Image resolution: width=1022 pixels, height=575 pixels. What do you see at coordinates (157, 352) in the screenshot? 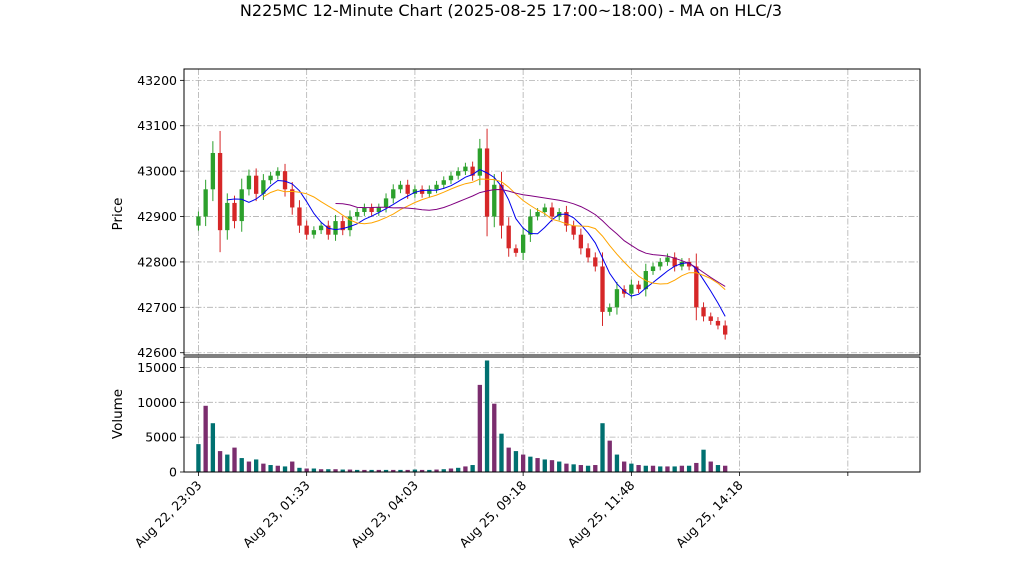
I see `price-tick-label: 42600` at bounding box center [157, 352].